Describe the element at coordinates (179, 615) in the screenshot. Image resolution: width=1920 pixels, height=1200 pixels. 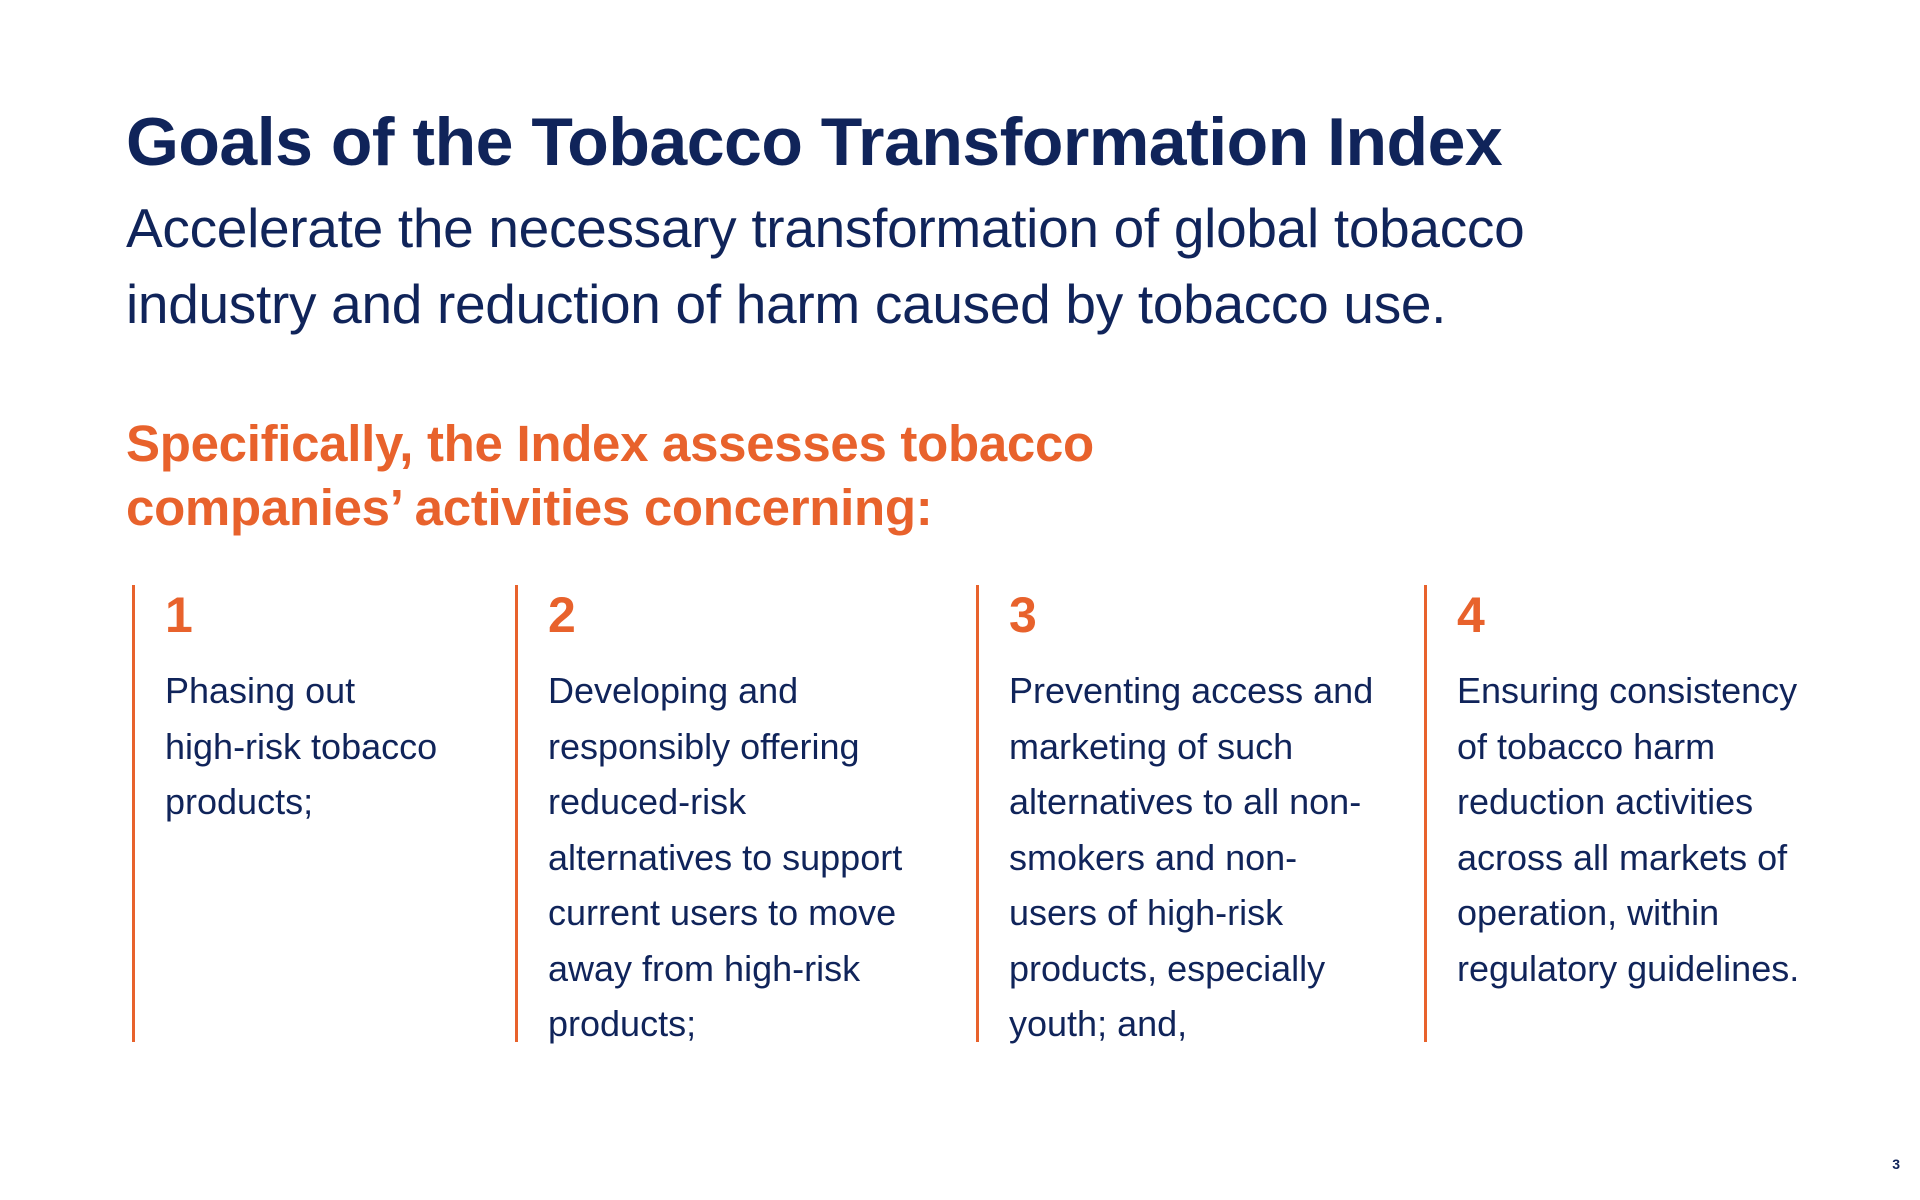
I see `goal-number: 1` at that location.